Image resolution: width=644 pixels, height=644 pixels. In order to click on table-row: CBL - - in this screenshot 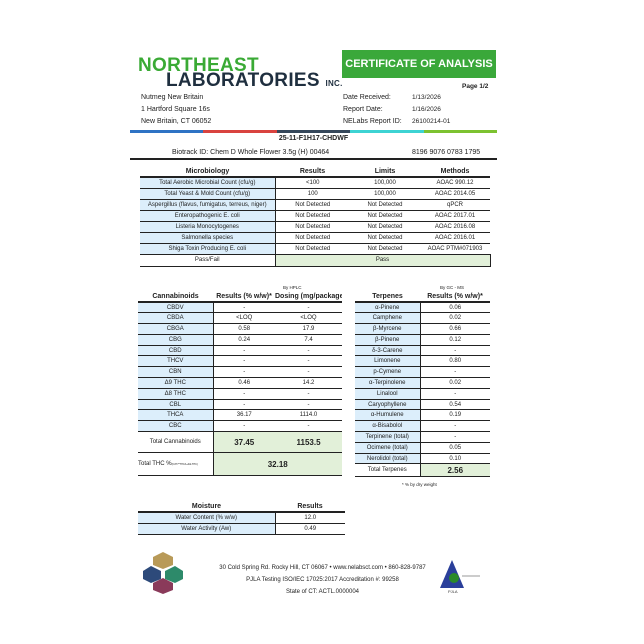, I will do `click(240, 405)`.